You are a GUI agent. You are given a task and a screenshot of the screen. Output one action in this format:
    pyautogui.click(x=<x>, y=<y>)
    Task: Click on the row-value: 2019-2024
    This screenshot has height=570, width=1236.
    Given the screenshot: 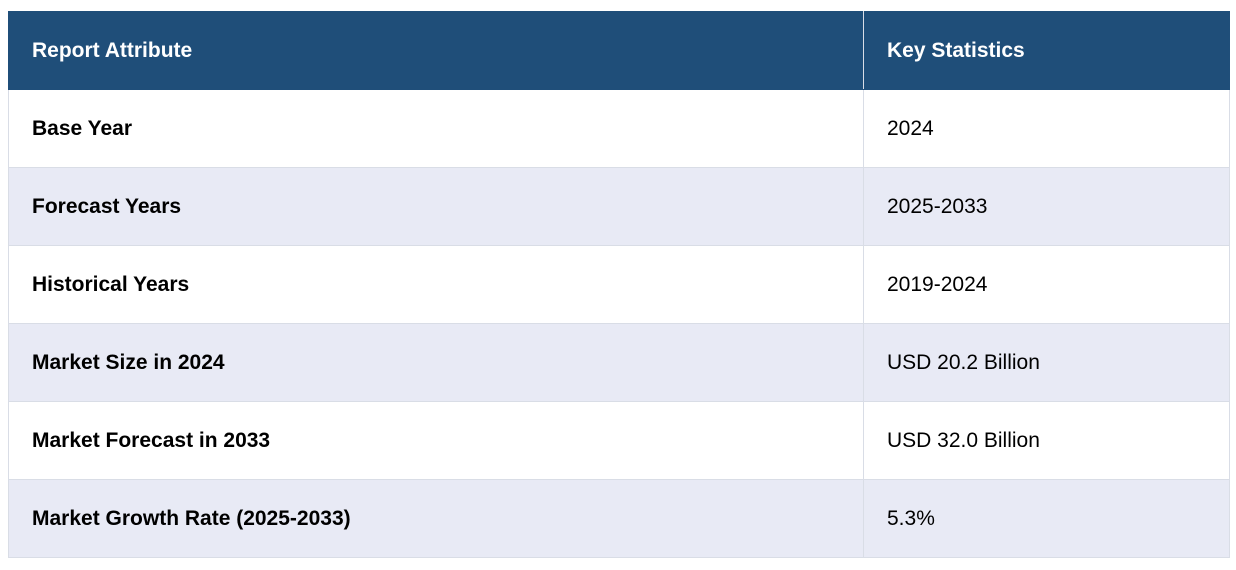 What is the action you would take?
    pyautogui.click(x=1046, y=284)
    